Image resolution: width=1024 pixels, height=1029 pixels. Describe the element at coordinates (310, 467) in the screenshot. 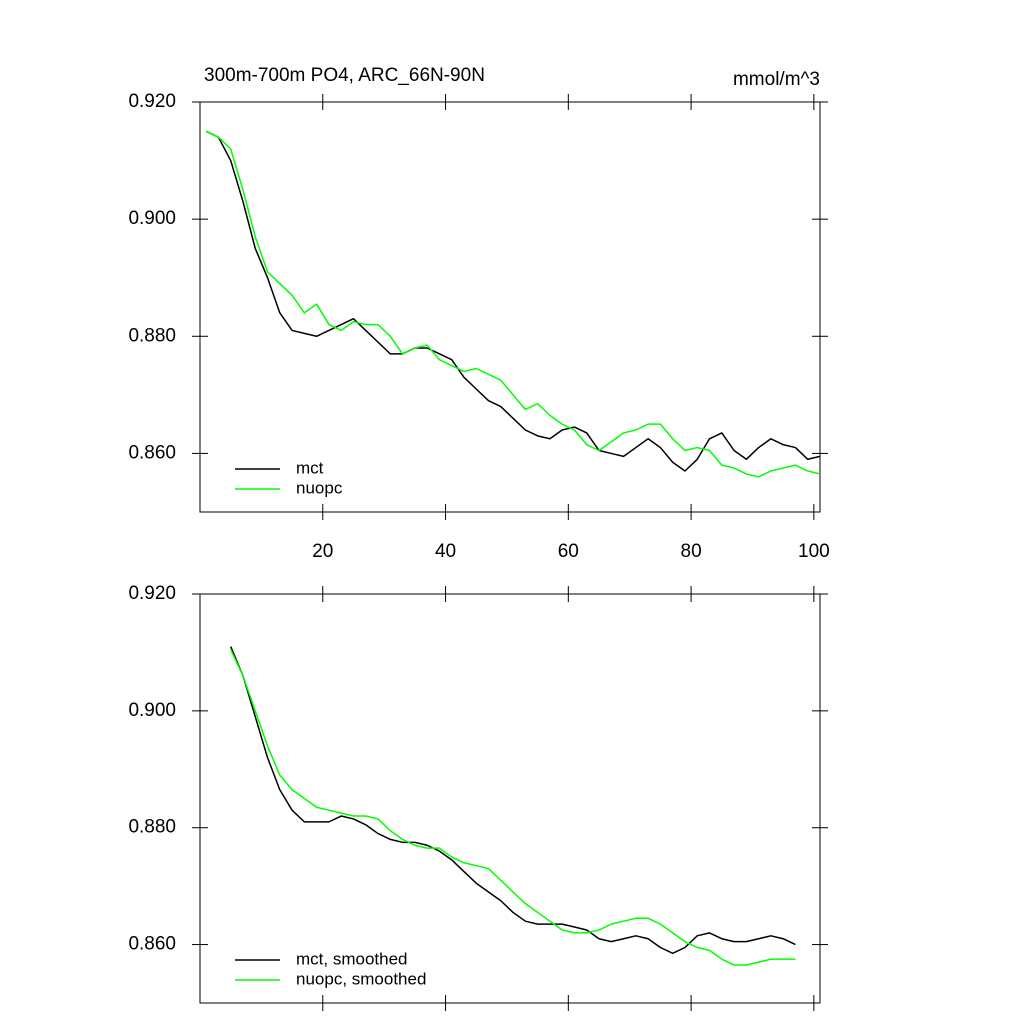

I see `legend-label: mct` at that location.